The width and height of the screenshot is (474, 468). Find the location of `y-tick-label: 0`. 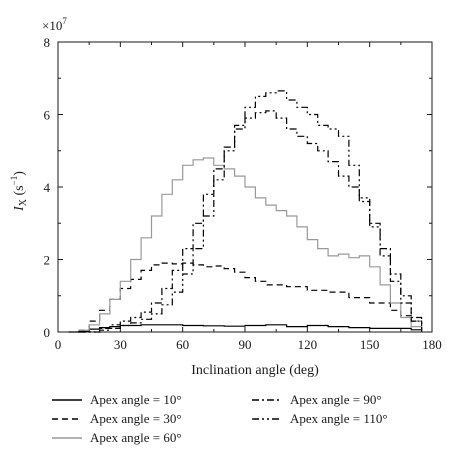

y-tick-label: 0 is located at coordinates (47, 332).